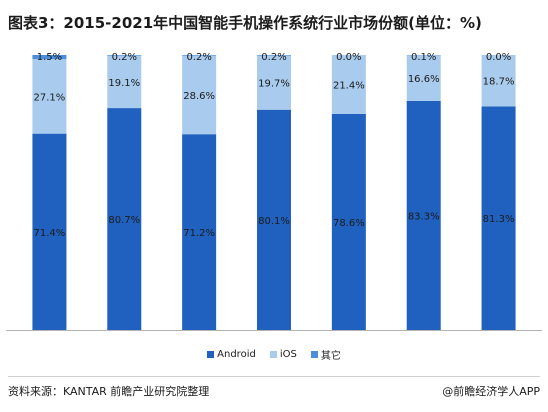 The image size is (548, 412). I want to click on bar-segment-ios-2021, so click(498, 81).